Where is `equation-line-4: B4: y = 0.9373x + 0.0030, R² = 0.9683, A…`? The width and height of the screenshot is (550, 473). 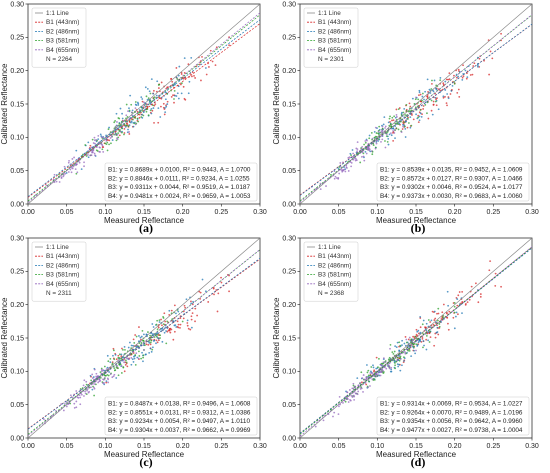 equation-line-4: B4: y = 0.9373x + 0.0030, R² = 0.9683, A… is located at coordinates (451, 196).